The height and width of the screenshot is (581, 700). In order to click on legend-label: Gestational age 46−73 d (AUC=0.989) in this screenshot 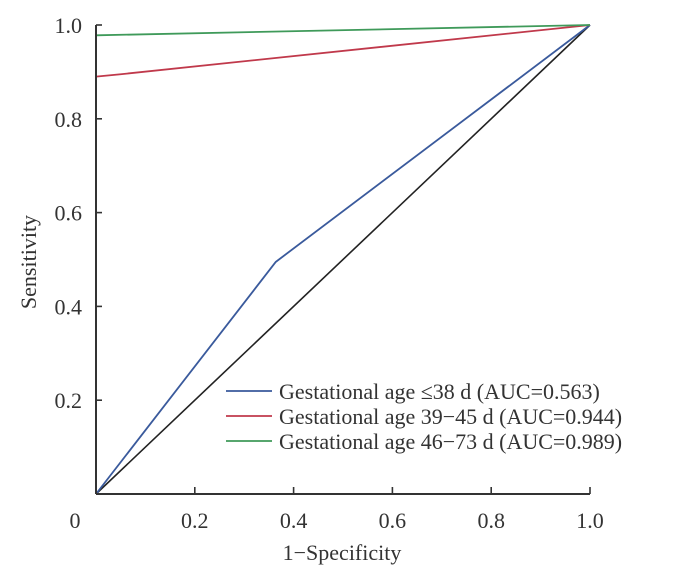, I will do `click(450, 441)`.